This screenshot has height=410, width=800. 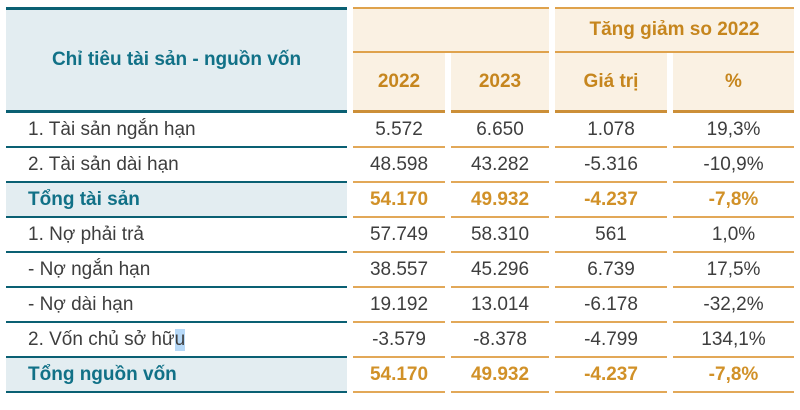 I want to click on cell-change-value: 561, so click(x=611, y=235).